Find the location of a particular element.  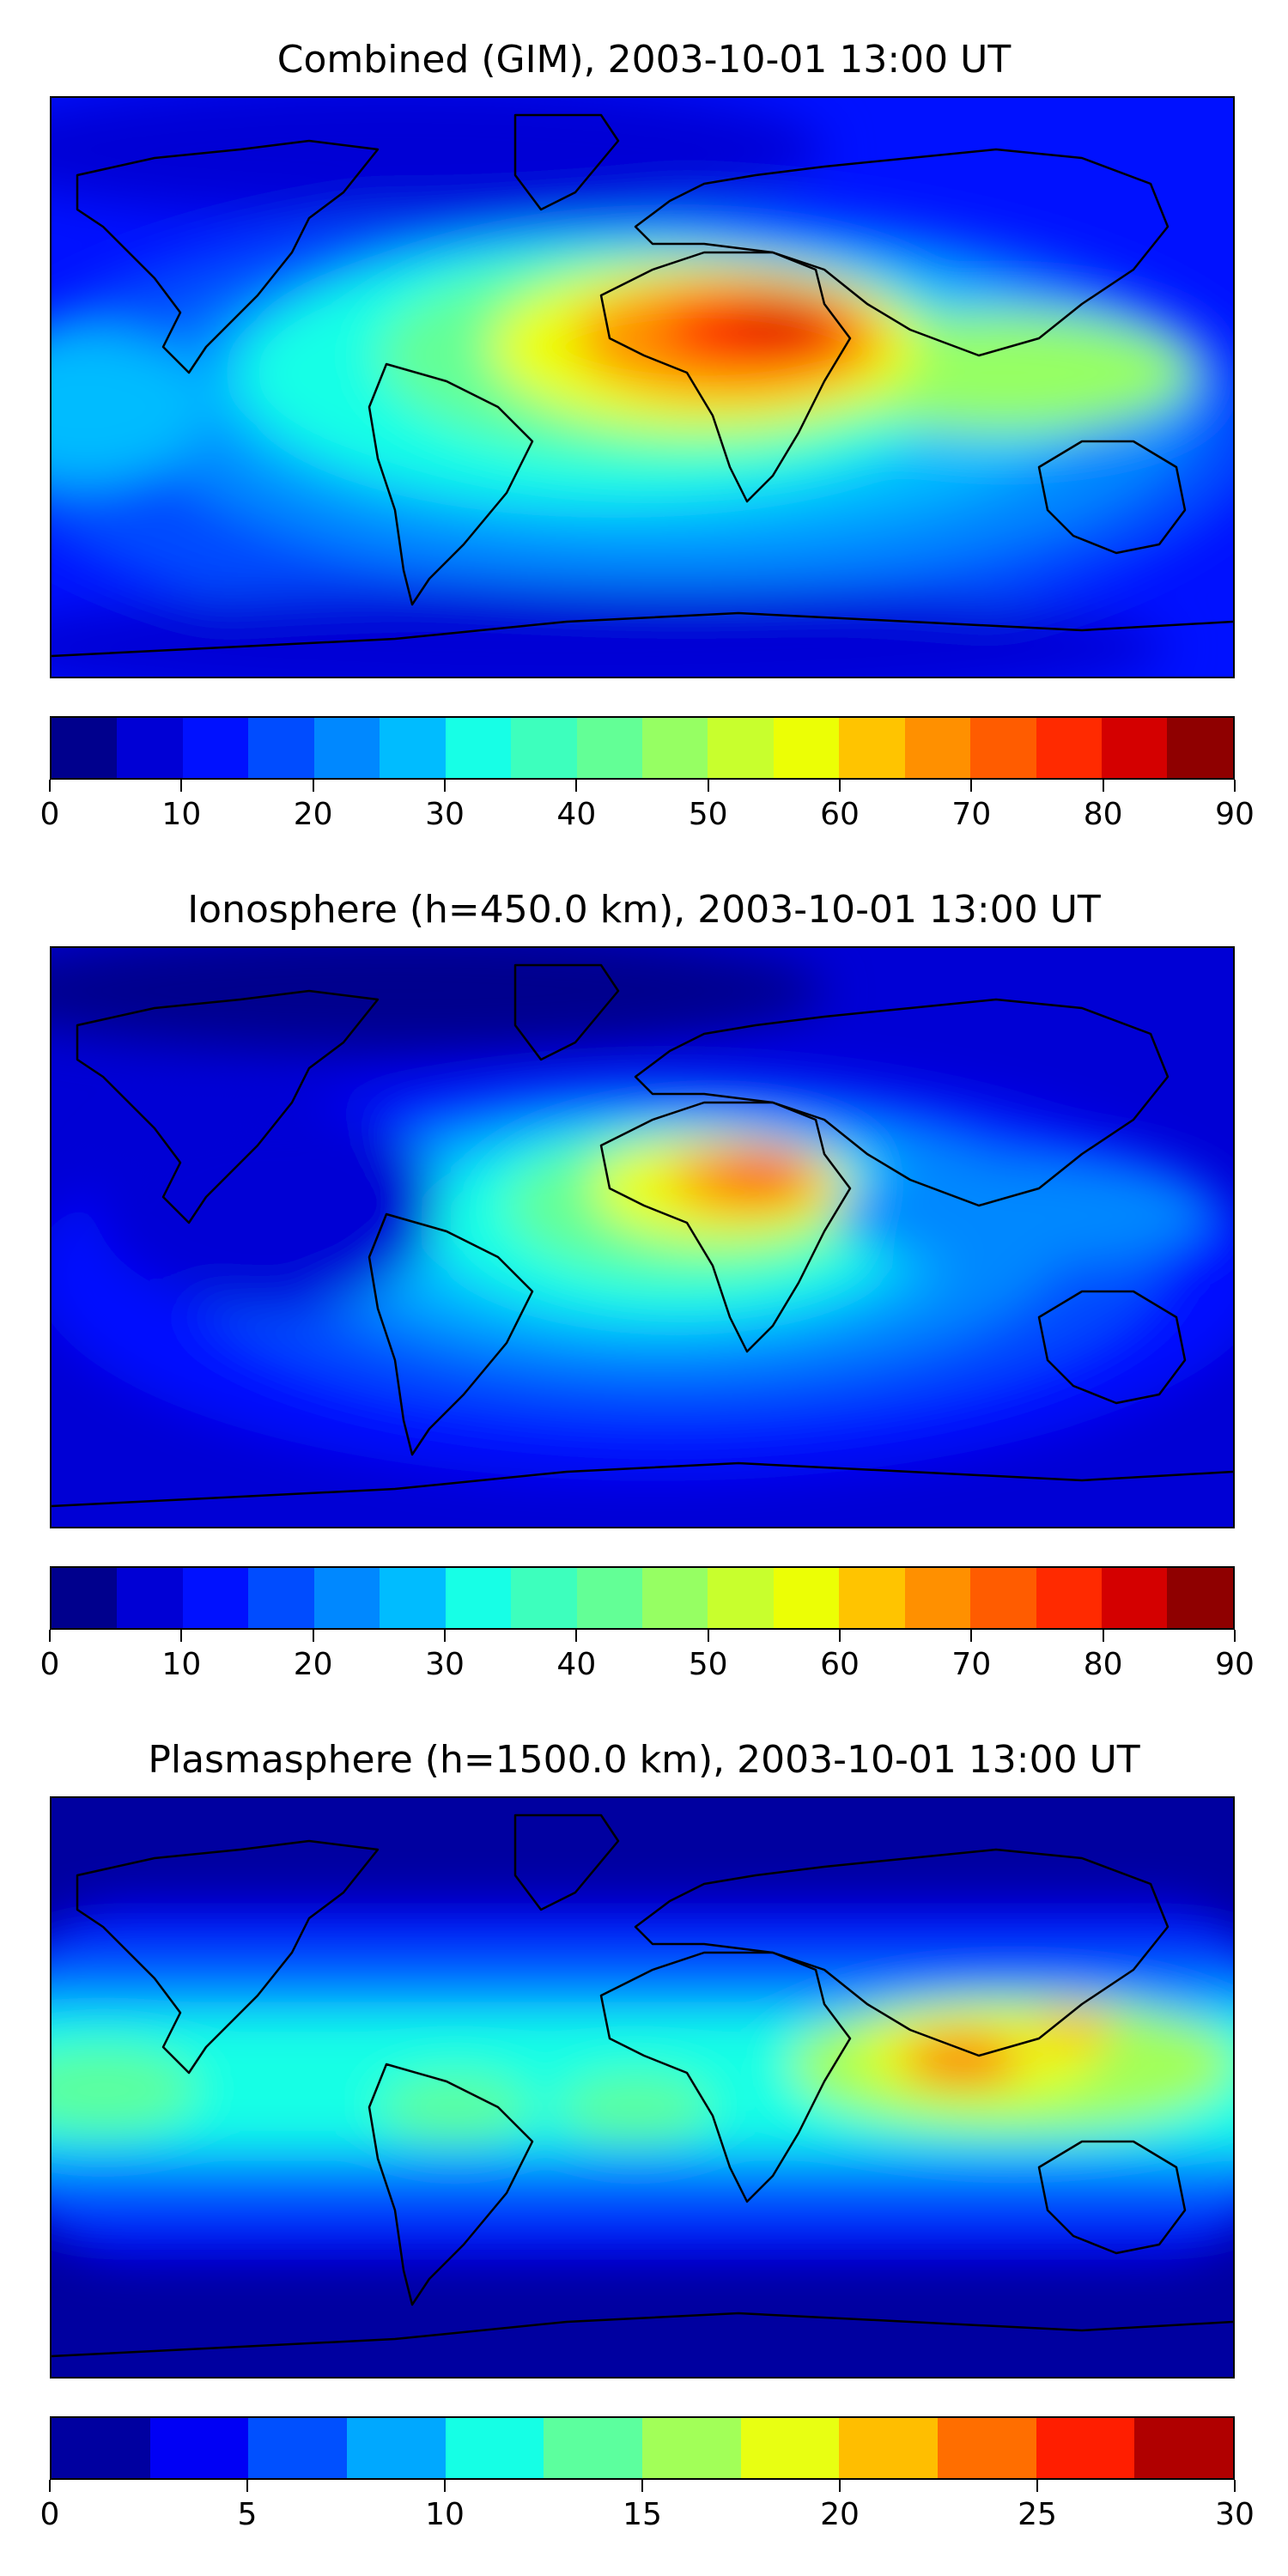

p2-north-low is located at coordinates (438, 999).